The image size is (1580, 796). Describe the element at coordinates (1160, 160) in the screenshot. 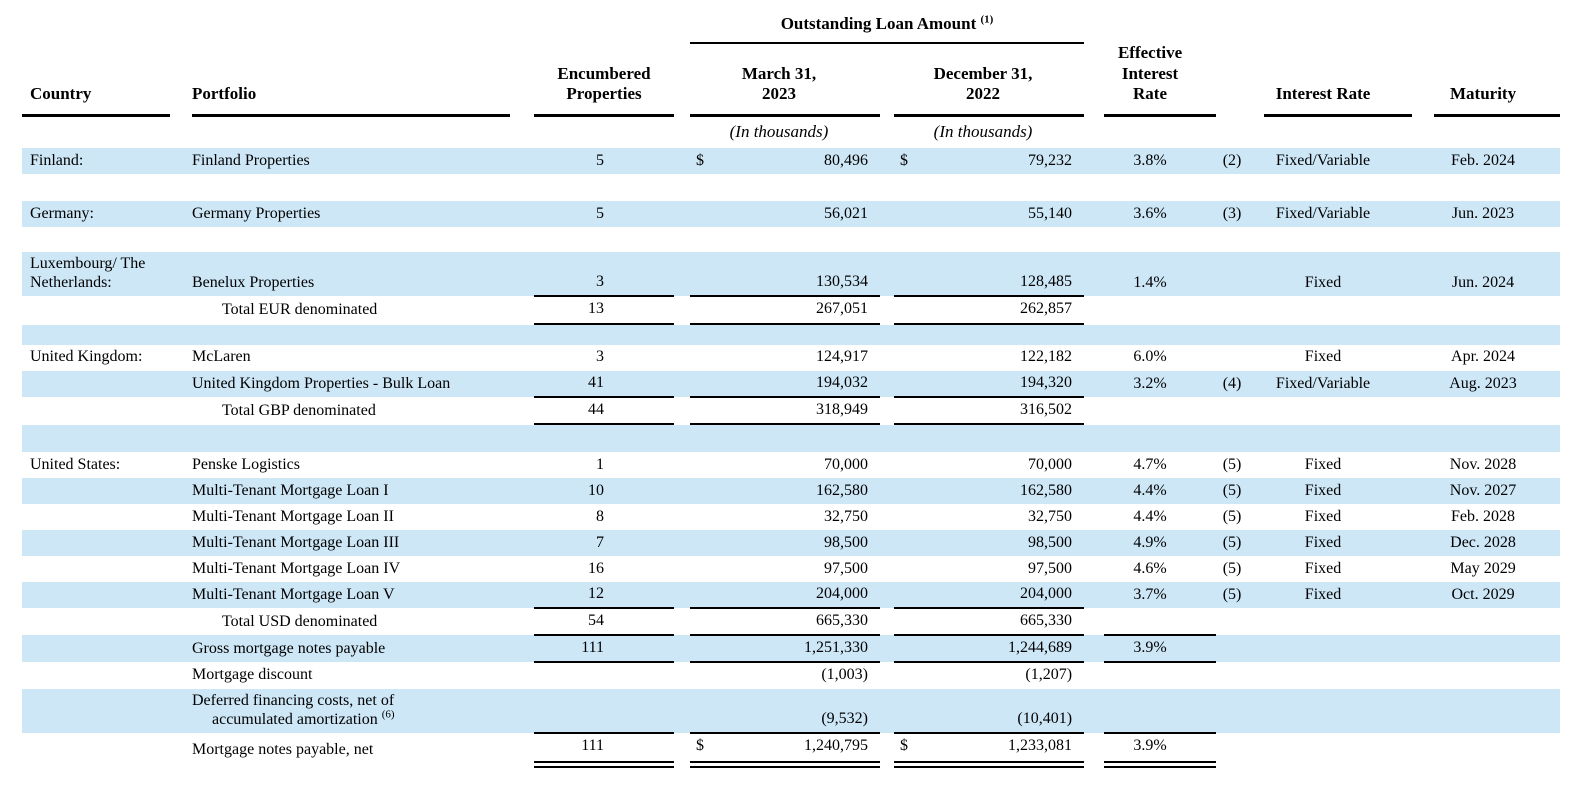

I see `cell-effective-interest-rate: 3.8%` at that location.